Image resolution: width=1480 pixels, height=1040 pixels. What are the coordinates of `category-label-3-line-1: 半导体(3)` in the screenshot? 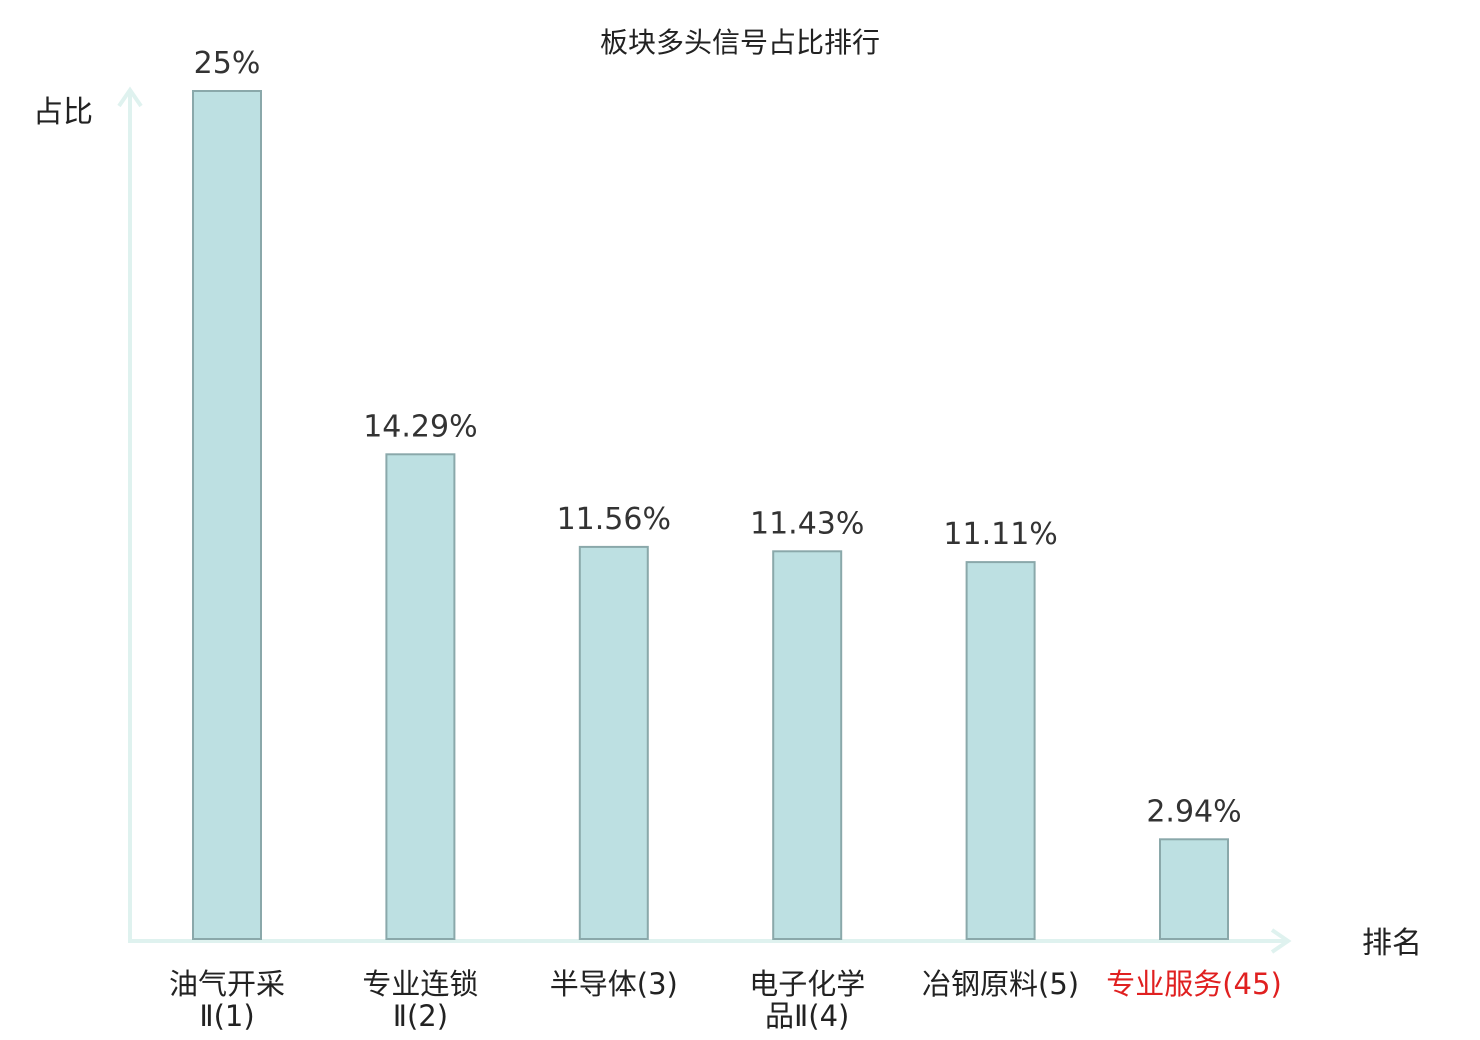 It's located at (614, 984).